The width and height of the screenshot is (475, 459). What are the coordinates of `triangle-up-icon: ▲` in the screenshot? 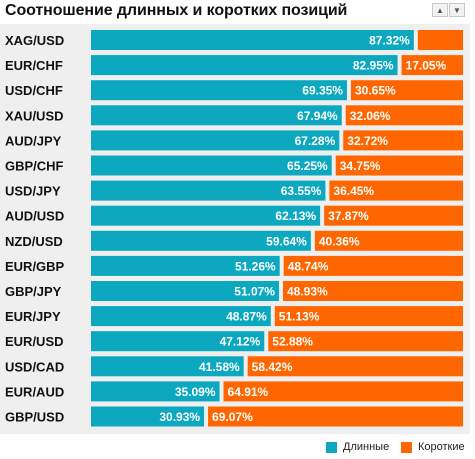 It's located at (440, 10).